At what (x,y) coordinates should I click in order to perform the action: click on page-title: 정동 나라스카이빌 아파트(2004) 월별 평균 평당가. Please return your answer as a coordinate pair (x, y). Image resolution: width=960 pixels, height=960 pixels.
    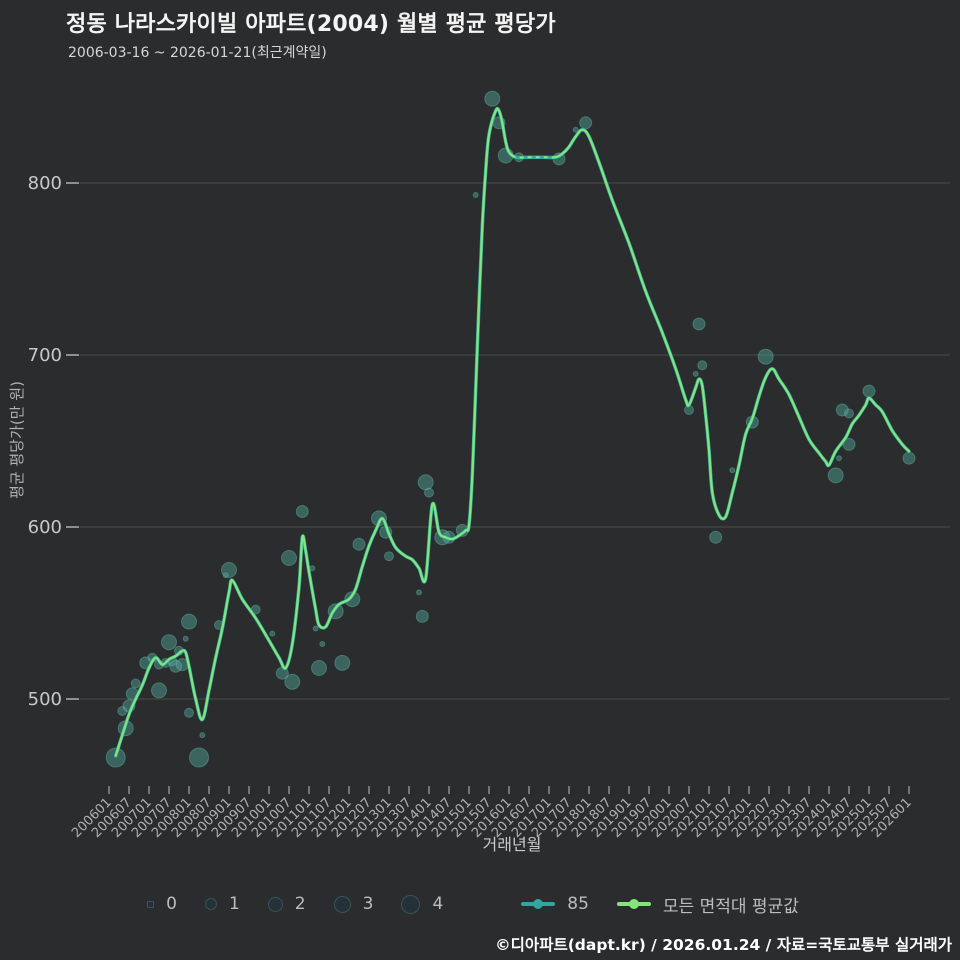
    Looking at the image, I should click on (311, 24).